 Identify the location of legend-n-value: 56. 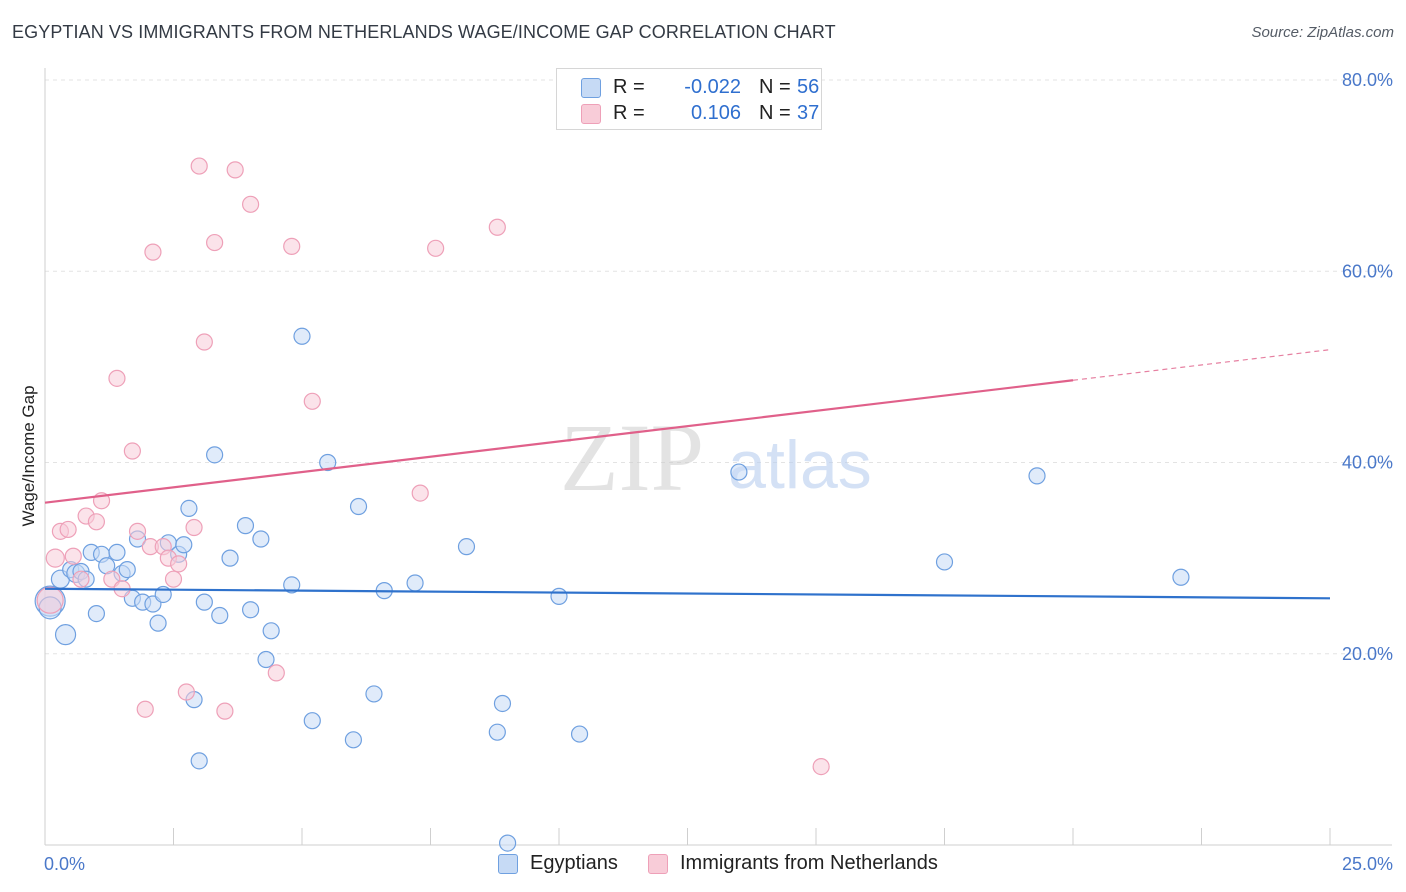
(808, 87).